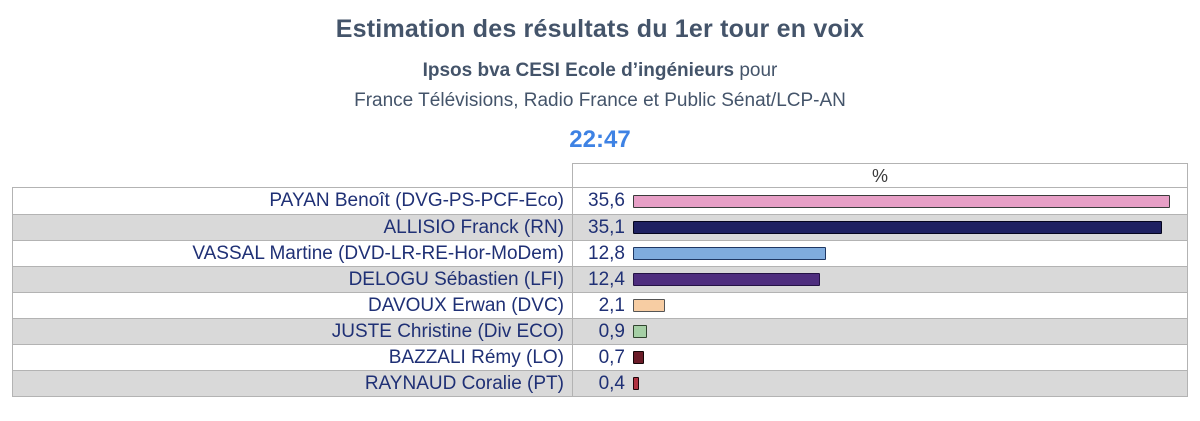 Image resolution: width=1200 pixels, height=421 pixels. What do you see at coordinates (293, 253) in the screenshot?
I see `candidate-name: VASSAL Martine (DVD-LR-RE-Hor-MoDem)` at bounding box center [293, 253].